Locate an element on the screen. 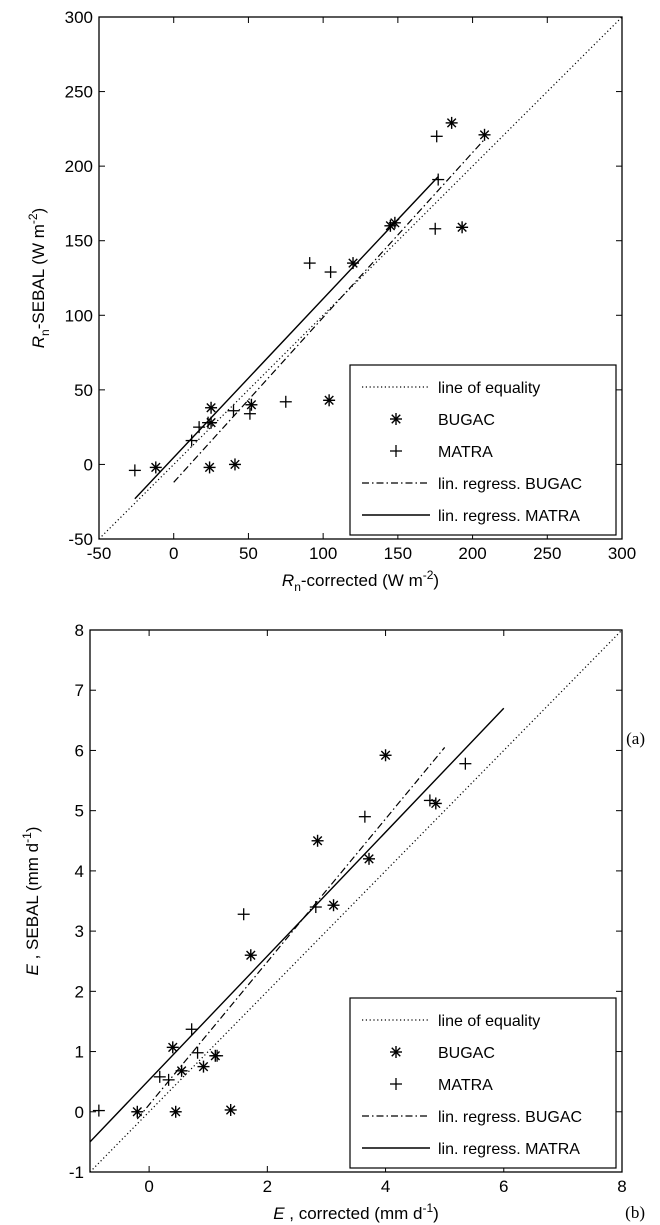 The height and width of the screenshot is (1225, 660). x-tick-label: 200 is located at coordinates (472, 553).